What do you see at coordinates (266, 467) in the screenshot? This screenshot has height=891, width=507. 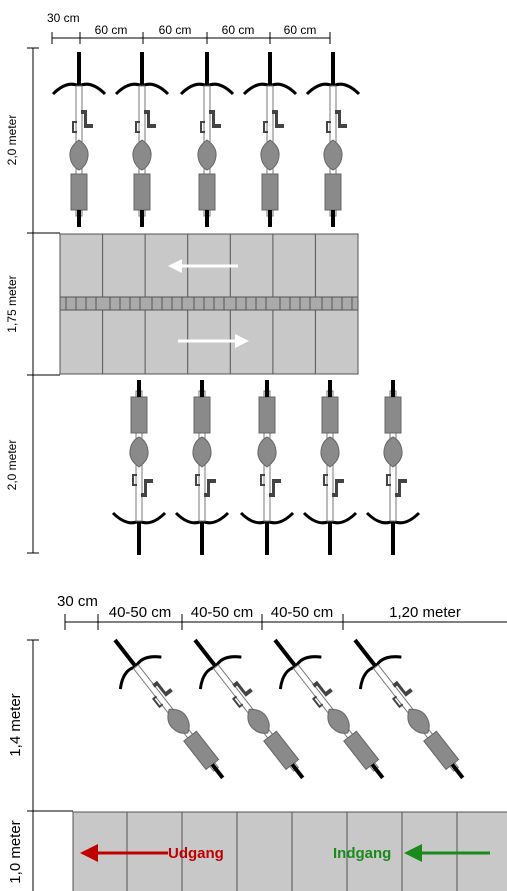 I see `bike-row-bottom` at bounding box center [266, 467].